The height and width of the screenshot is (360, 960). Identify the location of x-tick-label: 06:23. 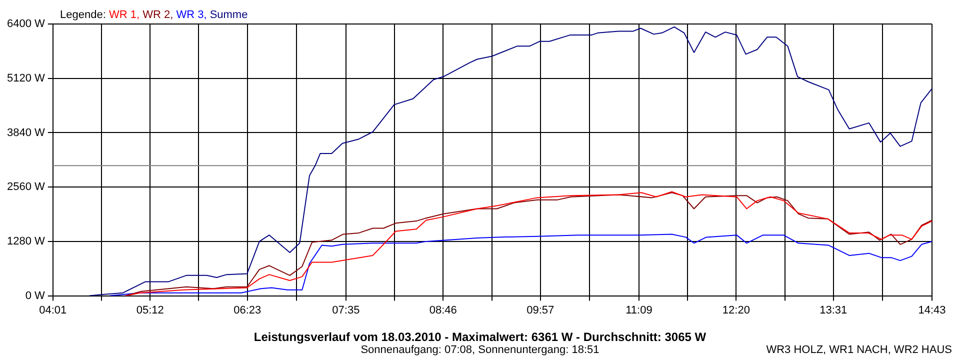
(248, 310).